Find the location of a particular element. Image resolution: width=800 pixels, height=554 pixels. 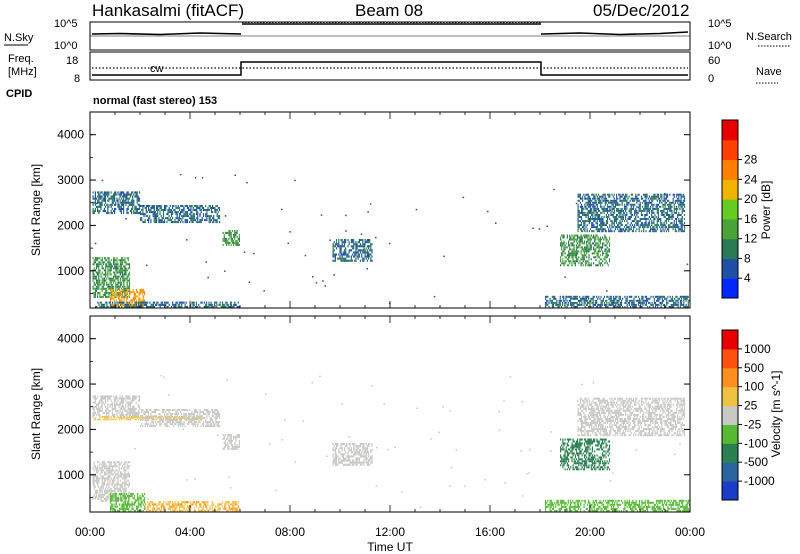

date-title: 05/Dec/2012 is located at coordinates (641, 10).